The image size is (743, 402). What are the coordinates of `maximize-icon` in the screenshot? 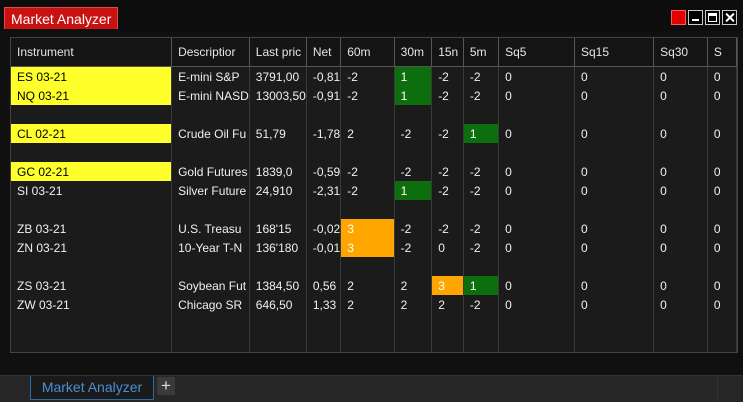 It's located at (712, 17).